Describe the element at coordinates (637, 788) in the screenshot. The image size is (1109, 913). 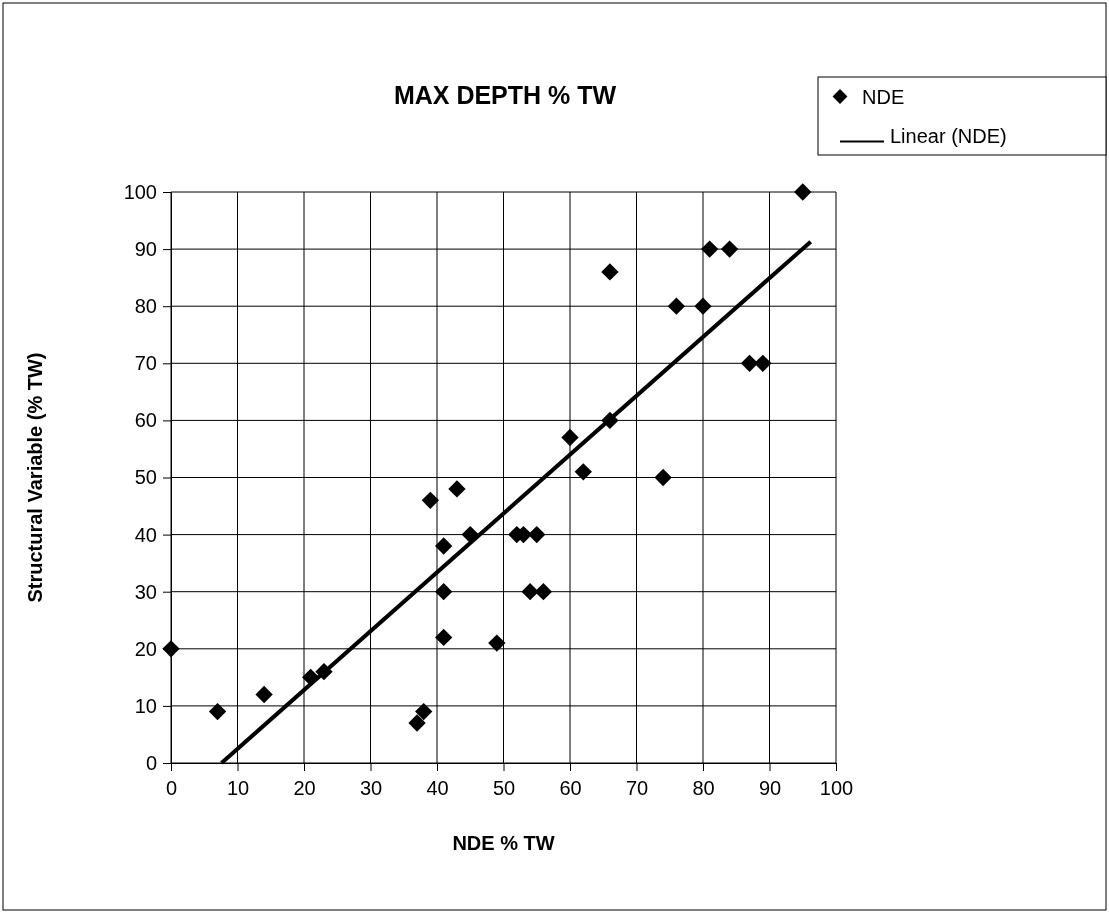
I see `x-tick-label: 70` at that location.